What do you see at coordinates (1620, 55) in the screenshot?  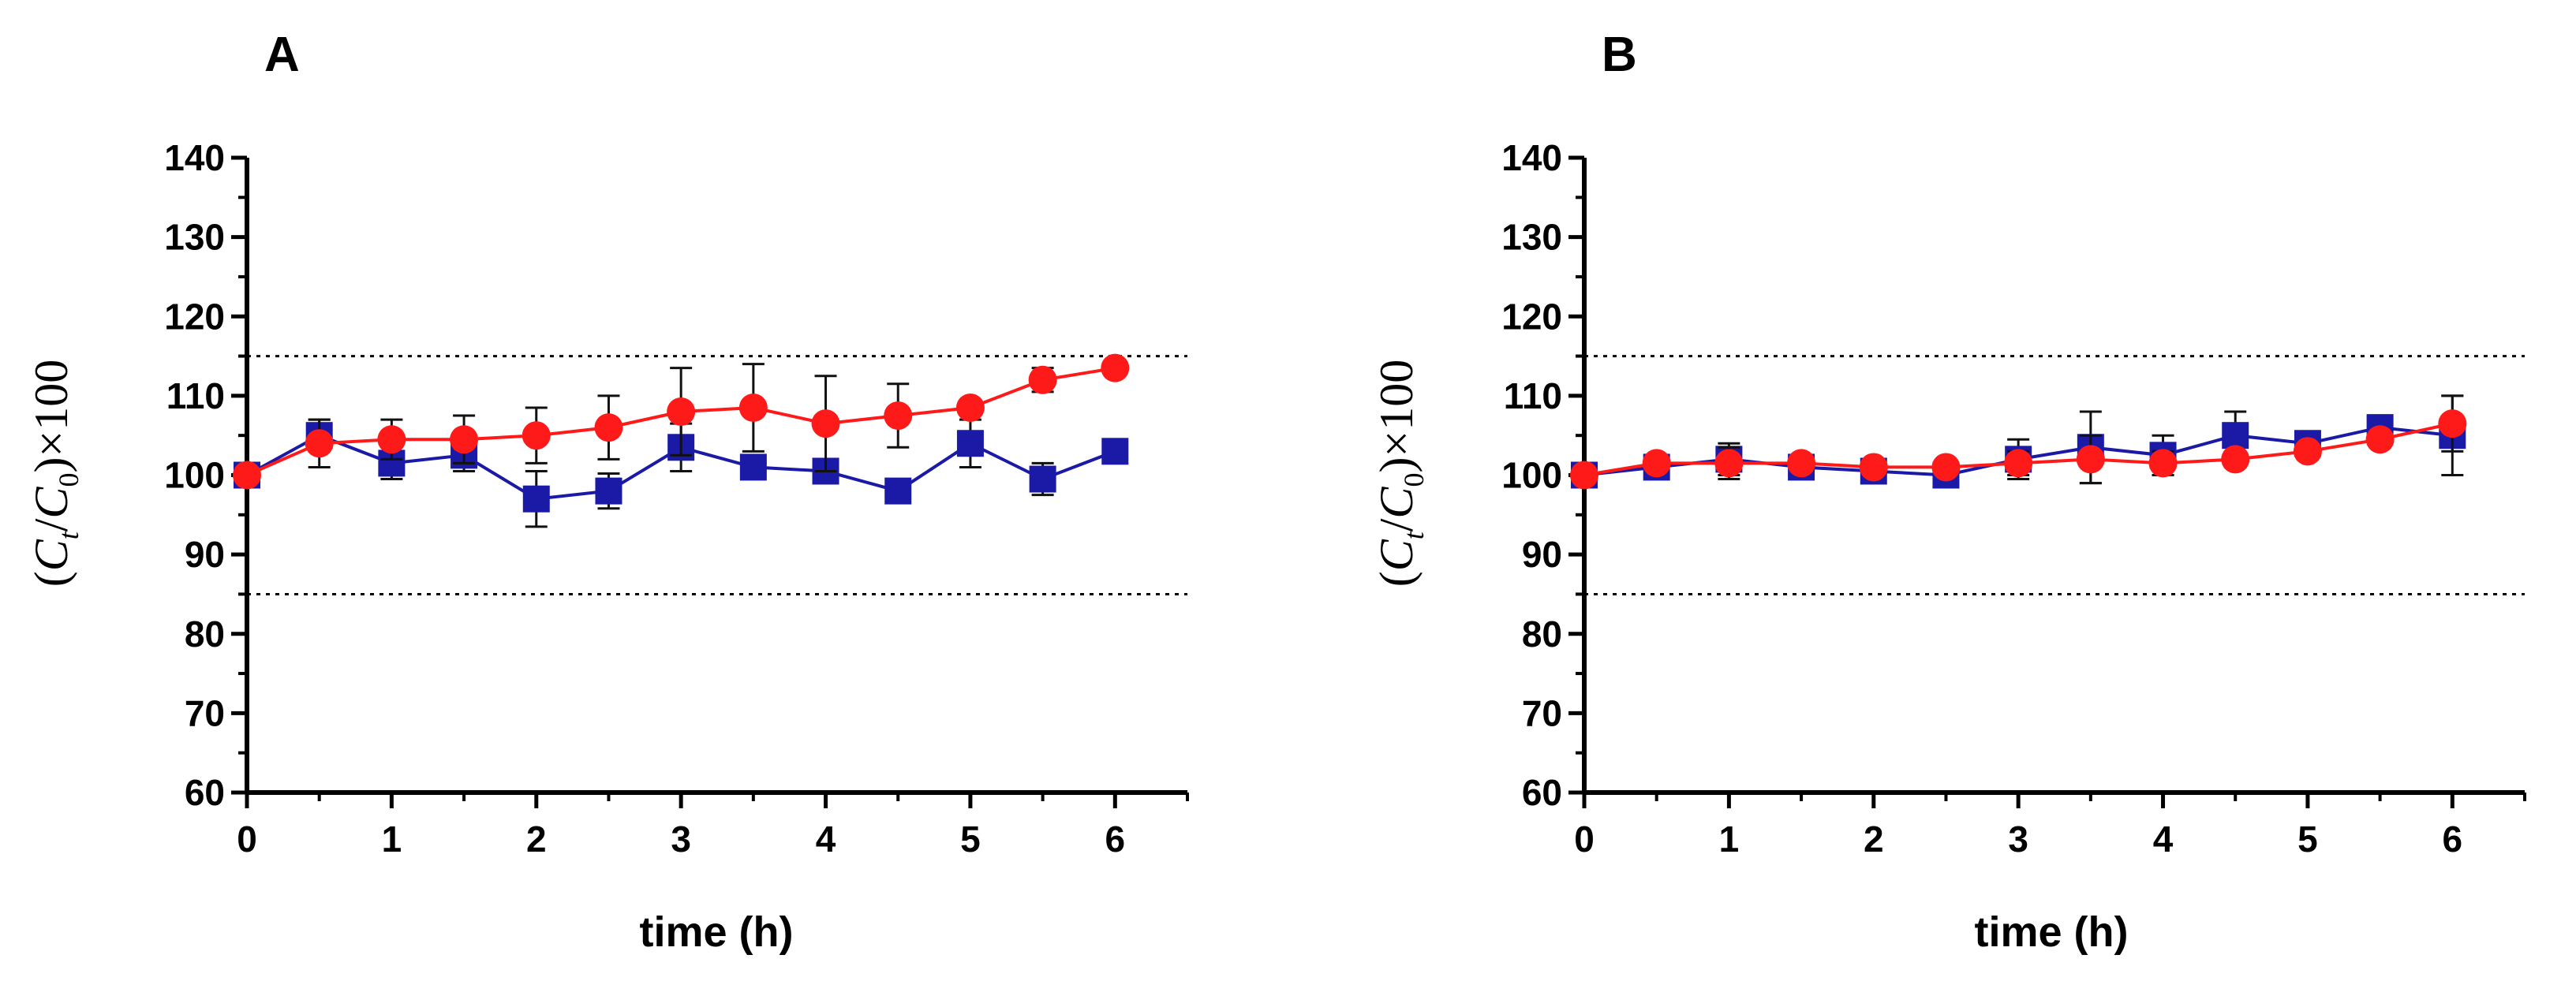 I see `panel-label: B` at bounding box center [1620, 55].